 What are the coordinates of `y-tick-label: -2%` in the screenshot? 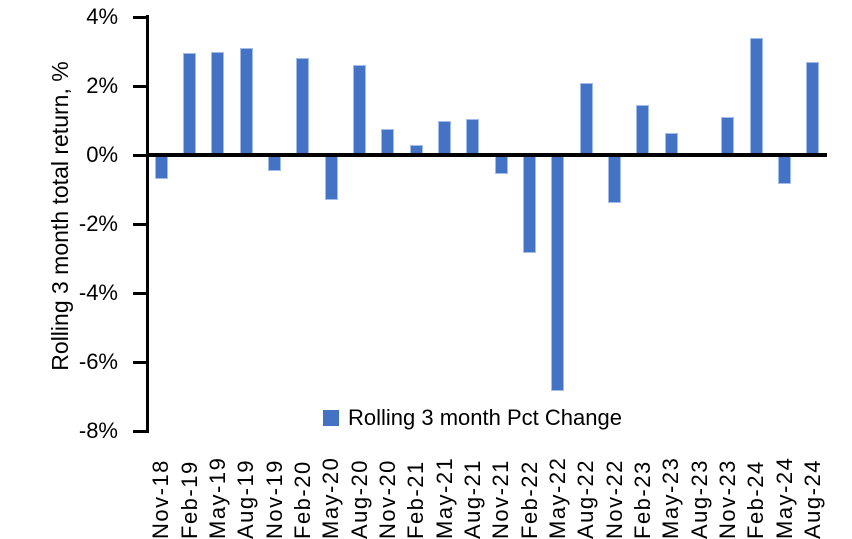 It's located at (98, 223).